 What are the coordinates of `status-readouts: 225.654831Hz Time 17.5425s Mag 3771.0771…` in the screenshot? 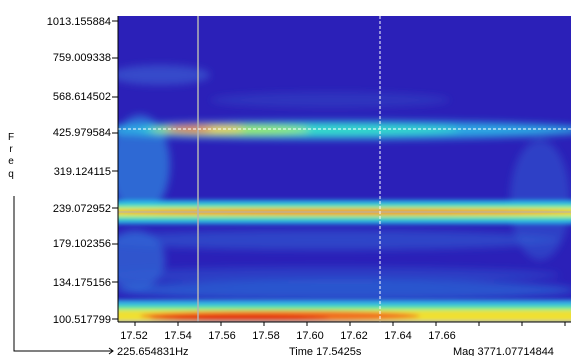 It's located at (335, 352).